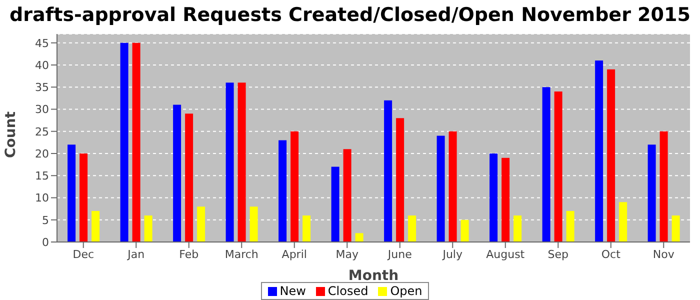 Image resolution: width=700 pixels, height=300 pixels. What do you see at coordinates (135, 254) in the screenshot?
I see `x-tick-label: Jan` at bounding box center [135, 254].